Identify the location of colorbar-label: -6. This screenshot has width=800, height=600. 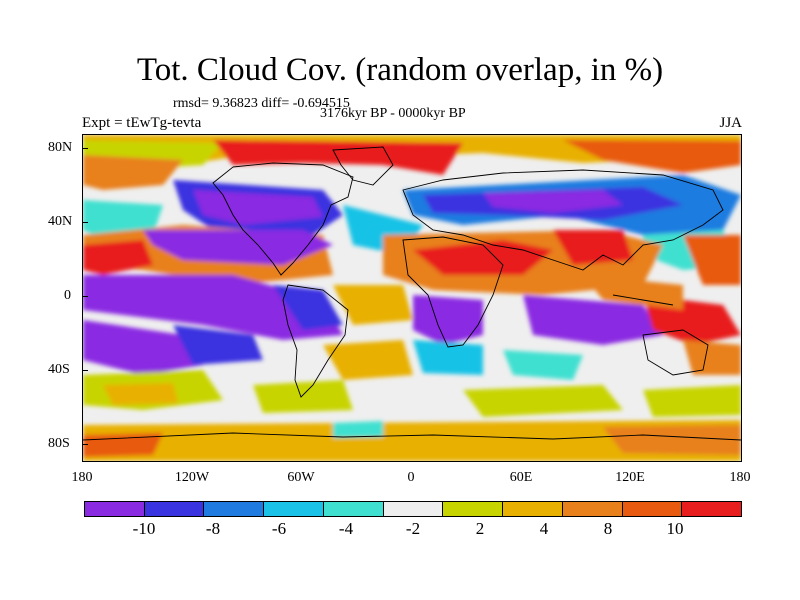
(279, 528).